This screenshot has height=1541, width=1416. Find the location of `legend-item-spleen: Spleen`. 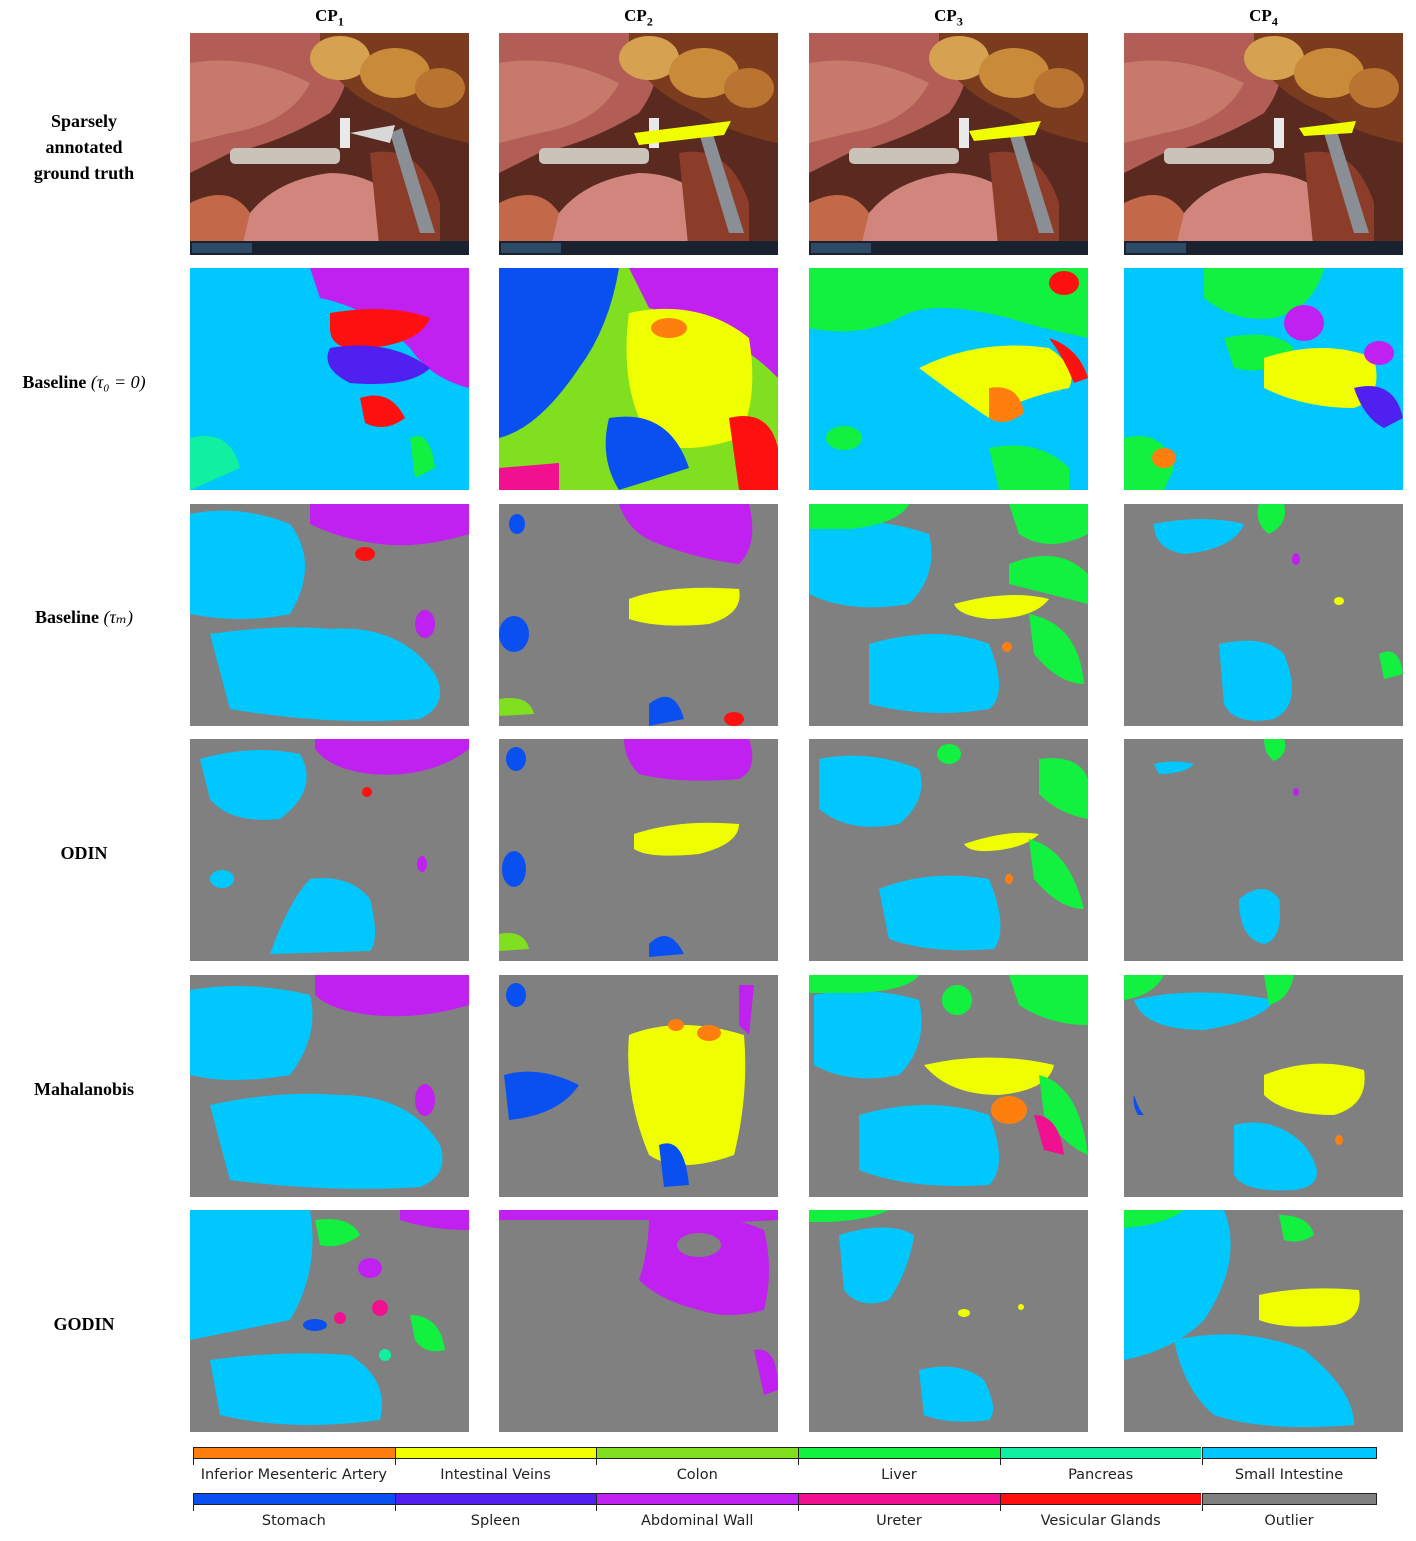

legend-item-spleen: Spleen is located at coordinates (495, 1517).